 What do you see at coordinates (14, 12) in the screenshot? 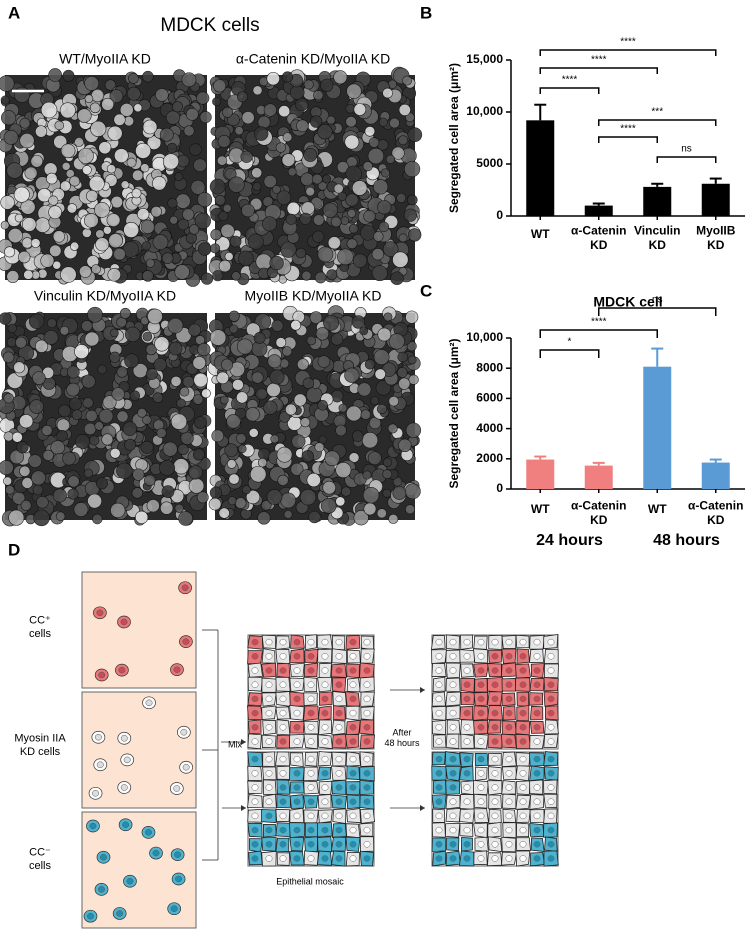
I see `panel-label: A` at bounding box center [14, 12].